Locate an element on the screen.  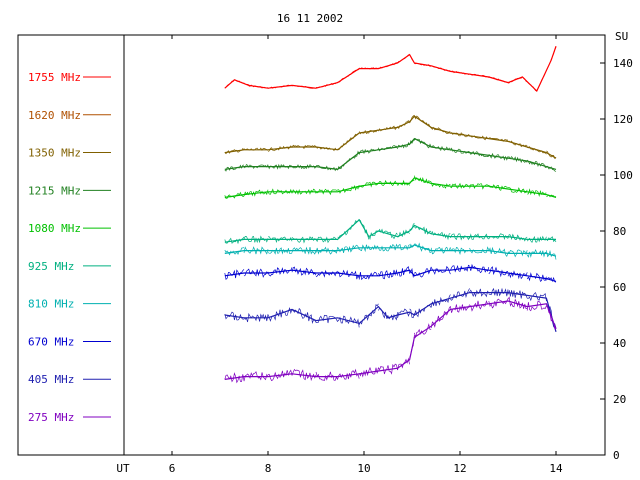
legend-label: 275 MHz is located at coordinates (51, 417).